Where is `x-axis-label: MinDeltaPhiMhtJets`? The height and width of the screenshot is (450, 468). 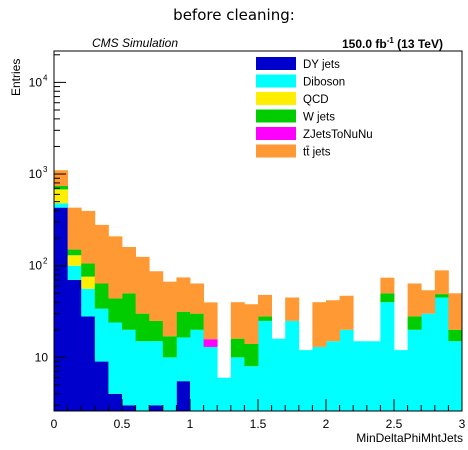
x-axis-label: MinDeltaPhiMhtJets is located at coordinates (409, 438).